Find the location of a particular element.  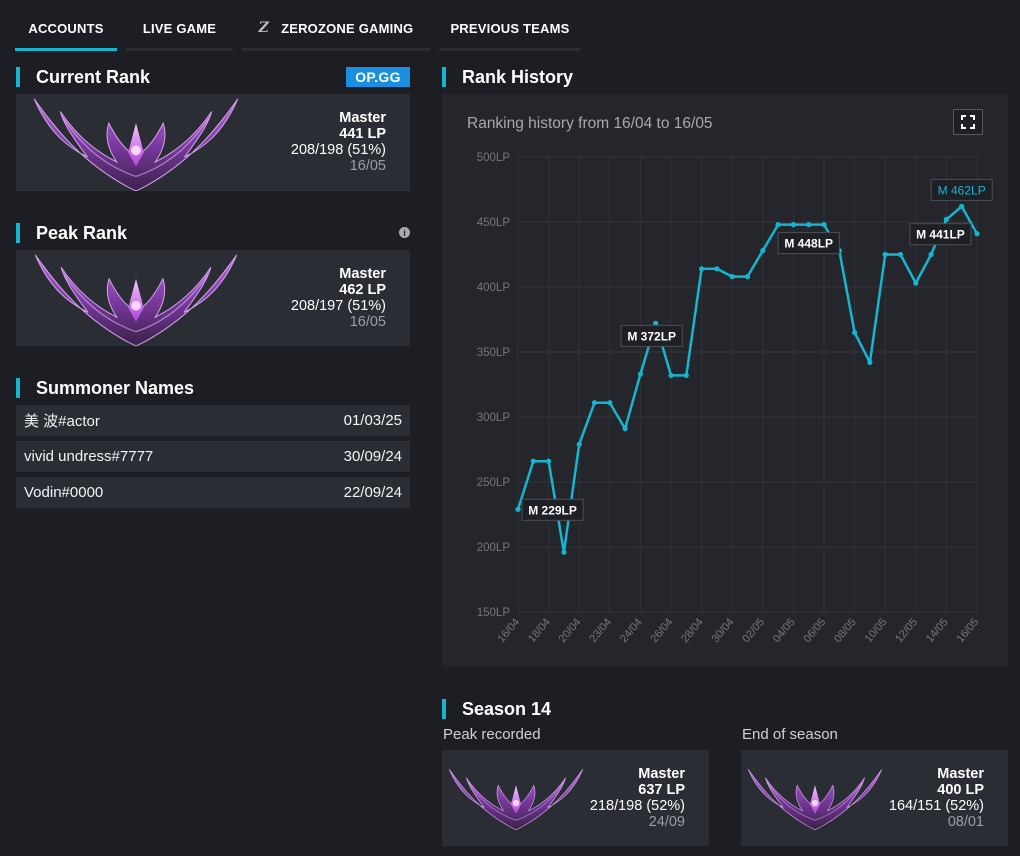

summoner-name-date: 22/09/24 is located at coordinates (372, 492).